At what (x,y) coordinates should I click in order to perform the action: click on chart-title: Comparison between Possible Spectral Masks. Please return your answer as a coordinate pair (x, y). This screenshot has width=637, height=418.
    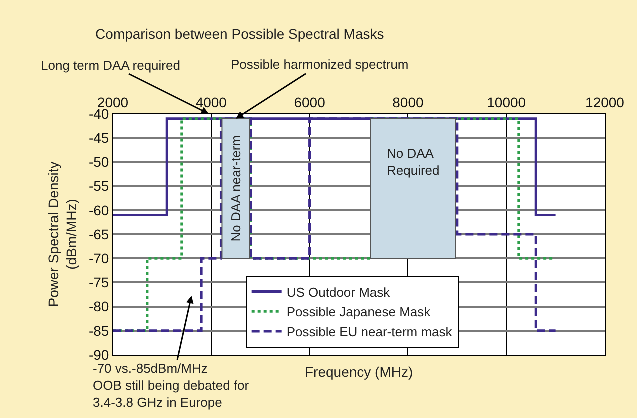
    Looking at the image, I should click on (240, 34).